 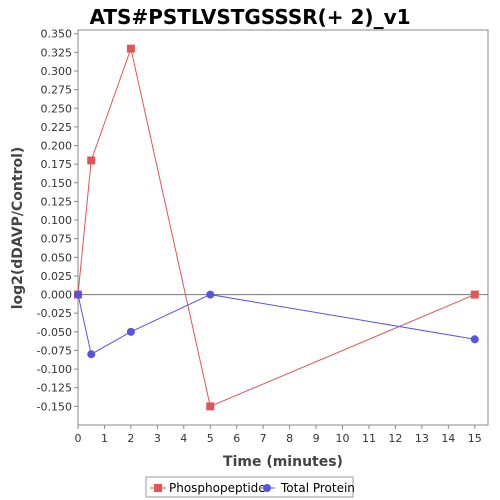 What do you see at coordinates (57, 52) in the screenshot?
I see `y-tick-label: 0.325` at bounding box center [57, 52].